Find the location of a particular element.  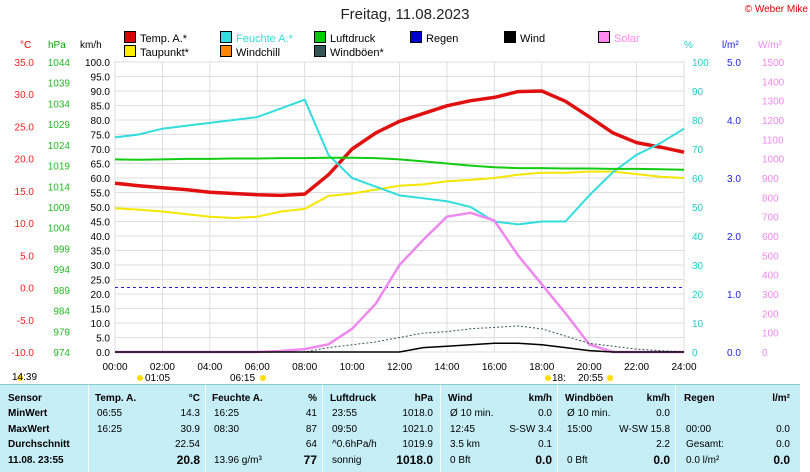

solar-tick-label: 300 is located at coordinates (770, 295).